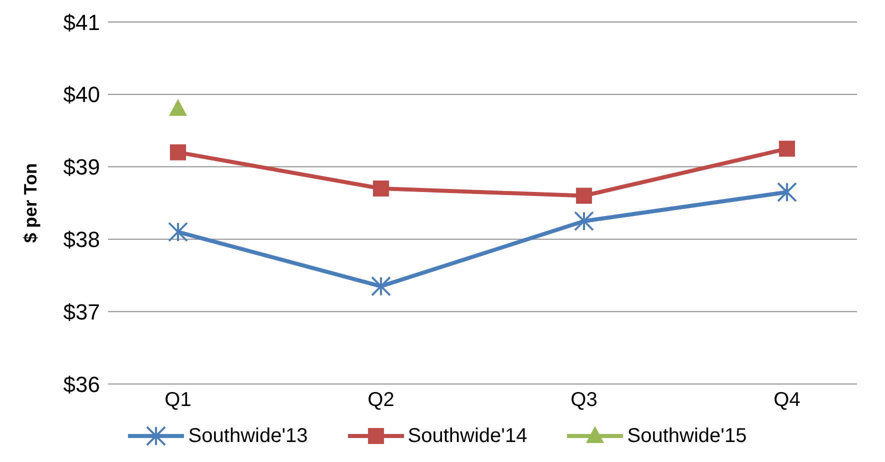 The image size is (885, 462). Describe the element at coordinates (81, 239) in the screenshot. I see `y-tick-label: $38` at that location.